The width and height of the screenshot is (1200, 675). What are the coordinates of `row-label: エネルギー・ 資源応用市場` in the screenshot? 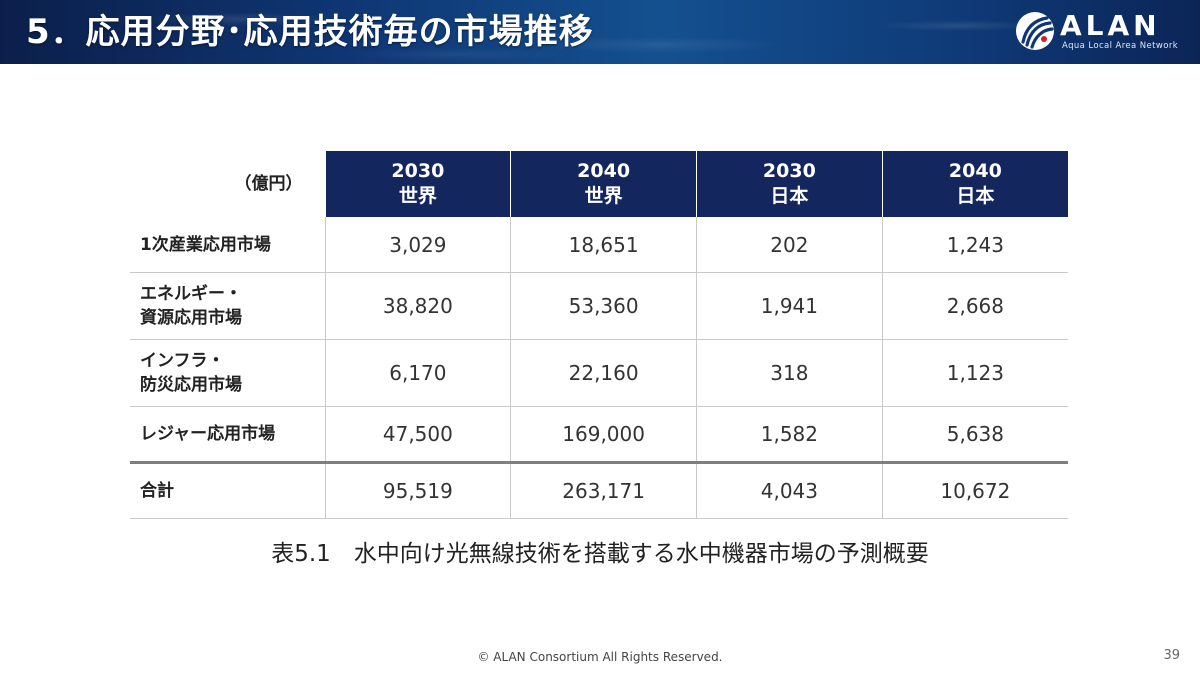 It's located at (227, 306).